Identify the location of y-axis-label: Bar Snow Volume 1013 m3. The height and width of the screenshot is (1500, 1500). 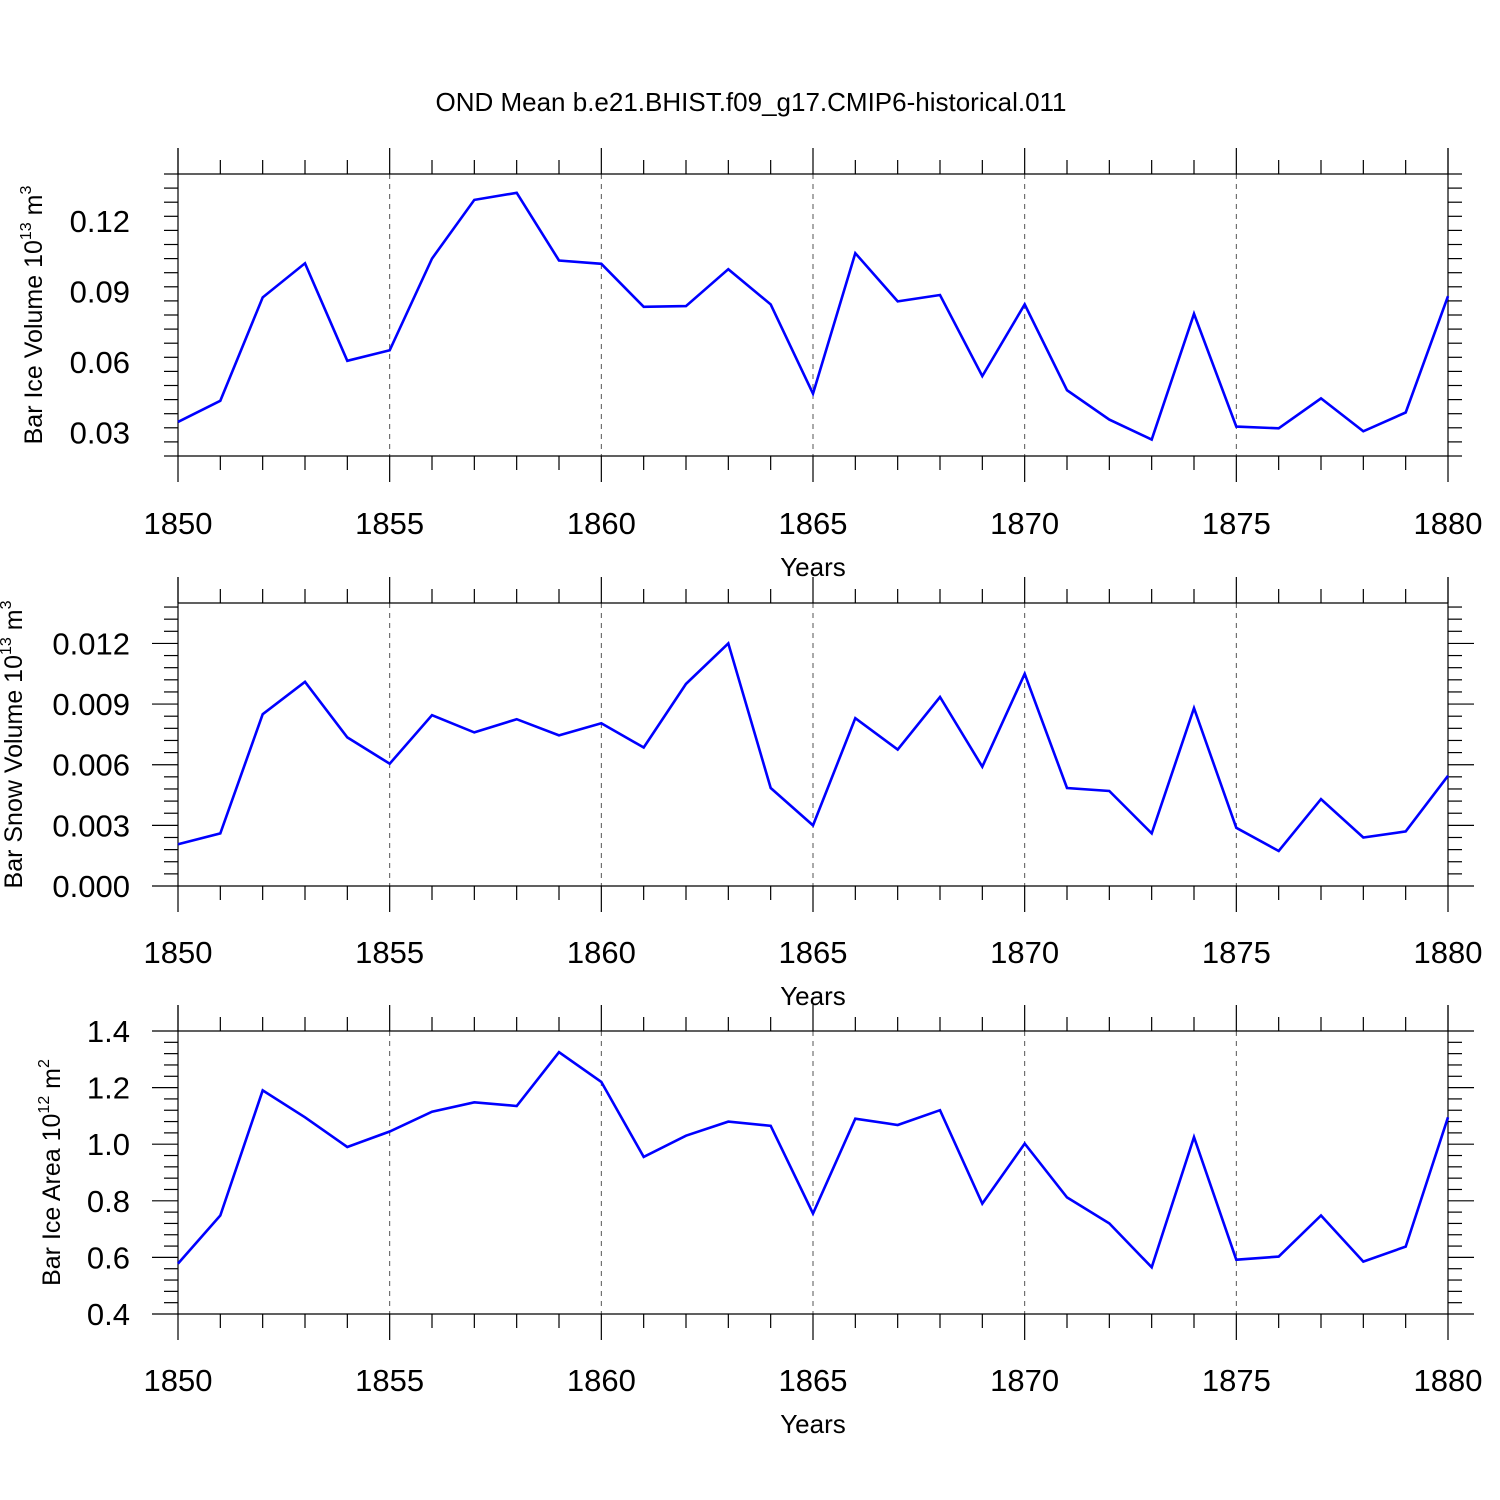
(14, 744).